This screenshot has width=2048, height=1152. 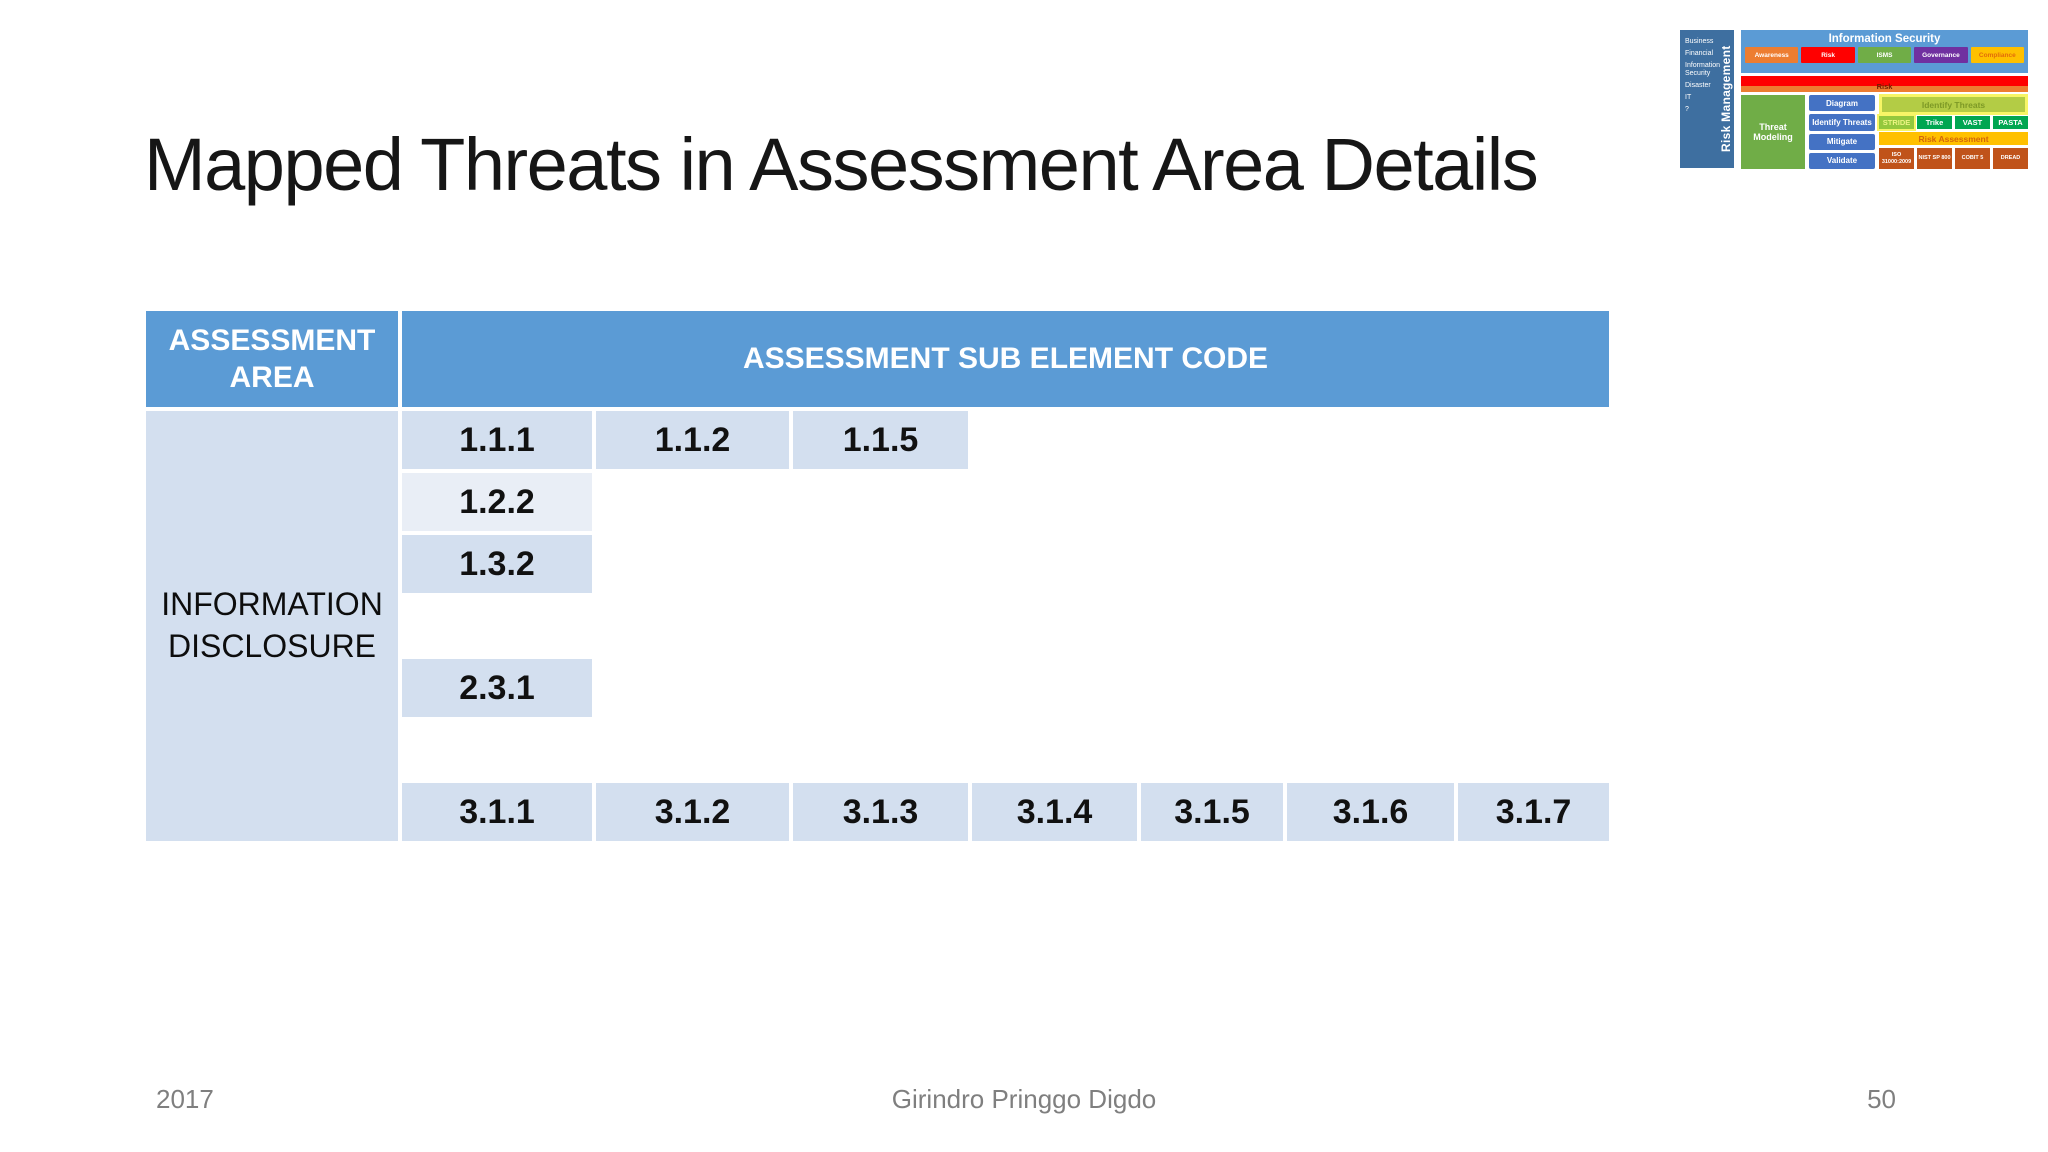 I want to click on method-trike: Trike, so click(x=1934, y=122).